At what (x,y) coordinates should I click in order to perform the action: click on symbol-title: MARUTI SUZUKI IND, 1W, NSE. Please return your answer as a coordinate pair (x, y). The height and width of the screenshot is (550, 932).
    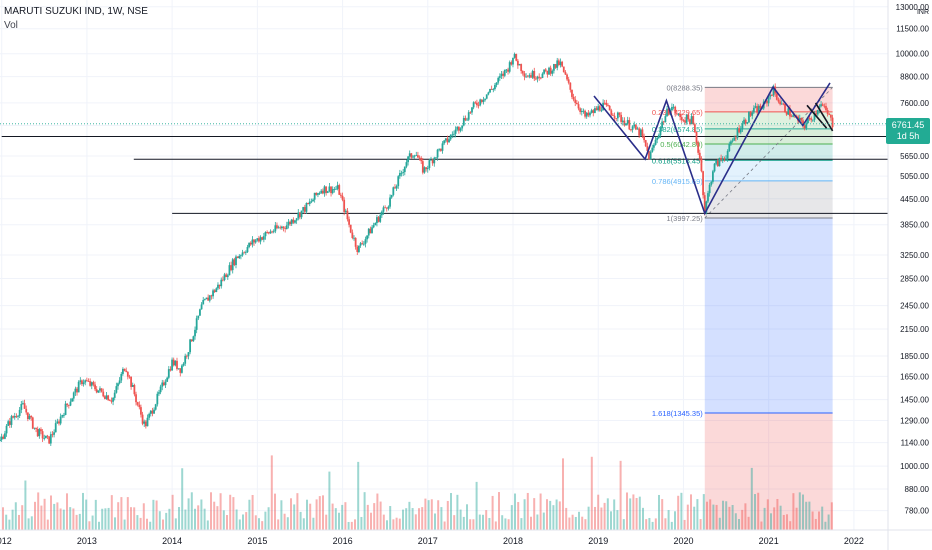
    Looking at the image, I should click on (76, 11).